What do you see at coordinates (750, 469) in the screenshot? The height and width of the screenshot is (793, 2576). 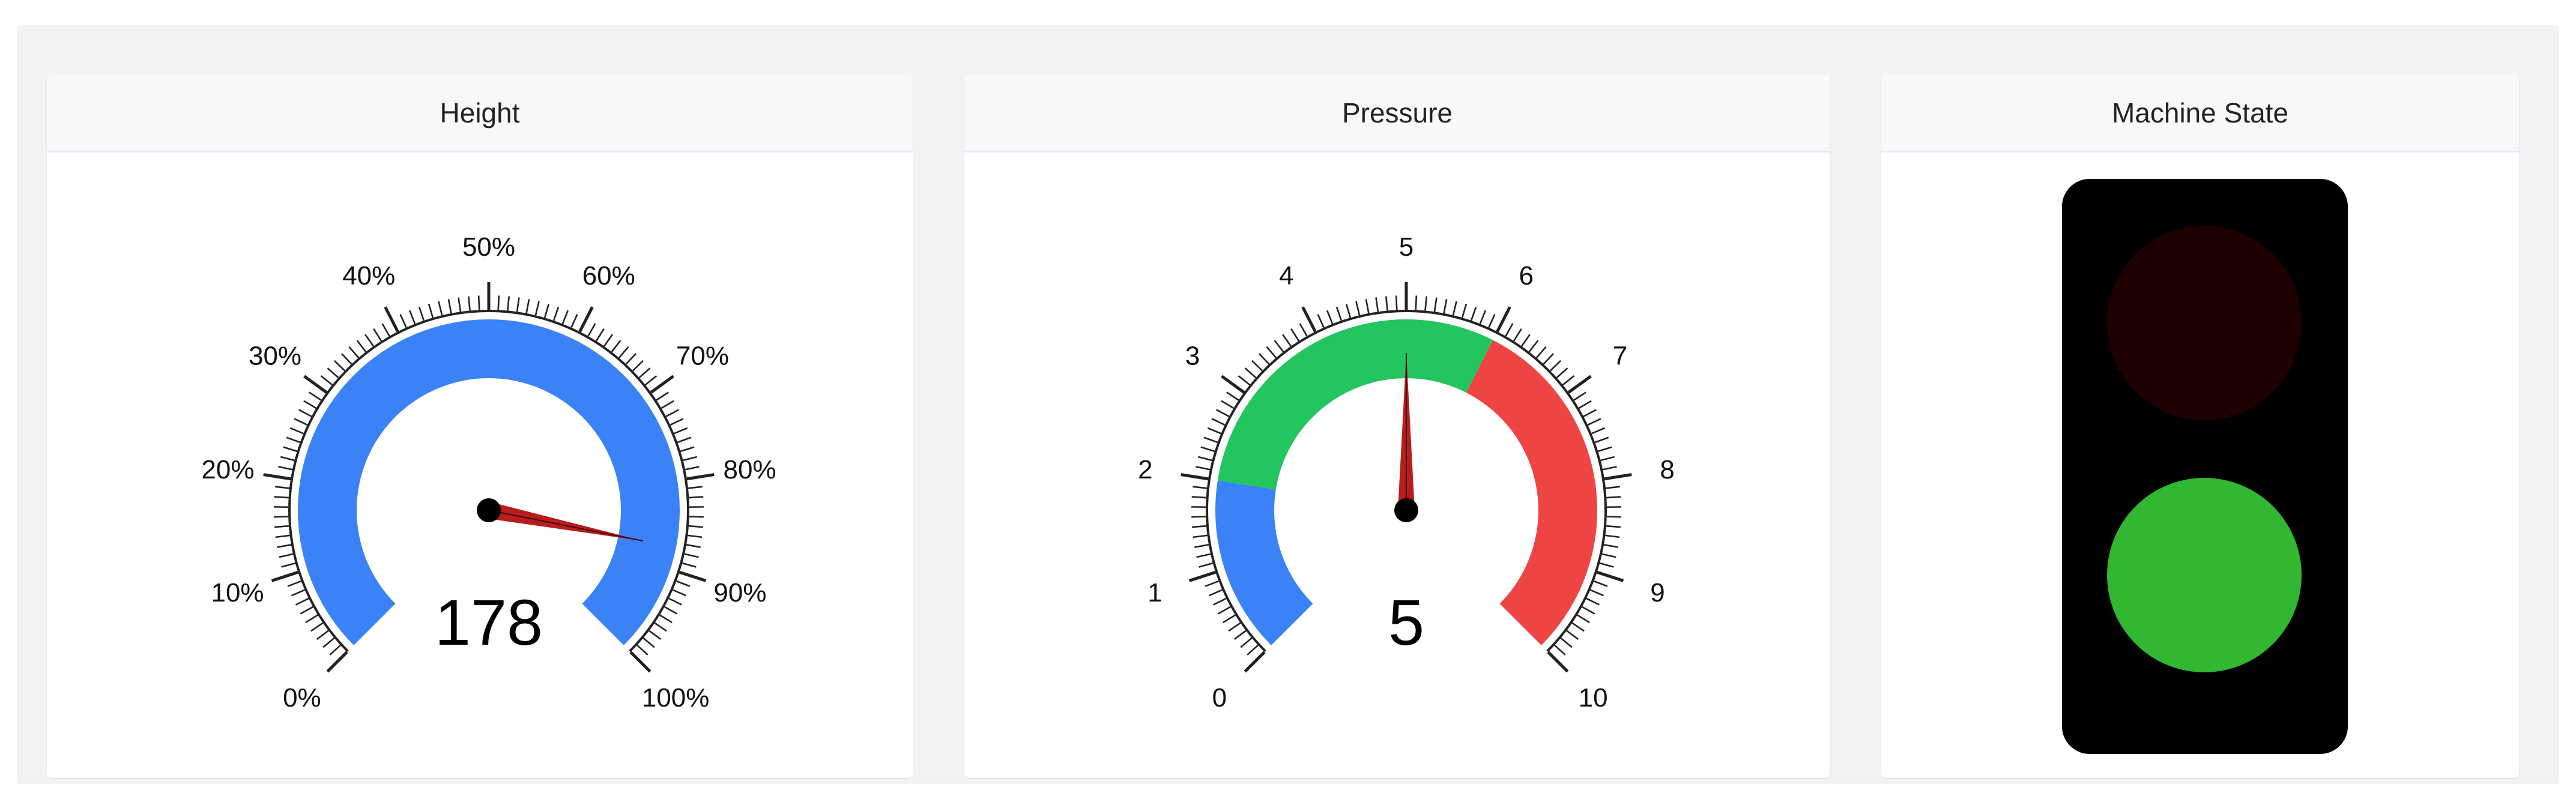 I see `height-gauge-tick-label: 80%` at bounding box center [750, 469].